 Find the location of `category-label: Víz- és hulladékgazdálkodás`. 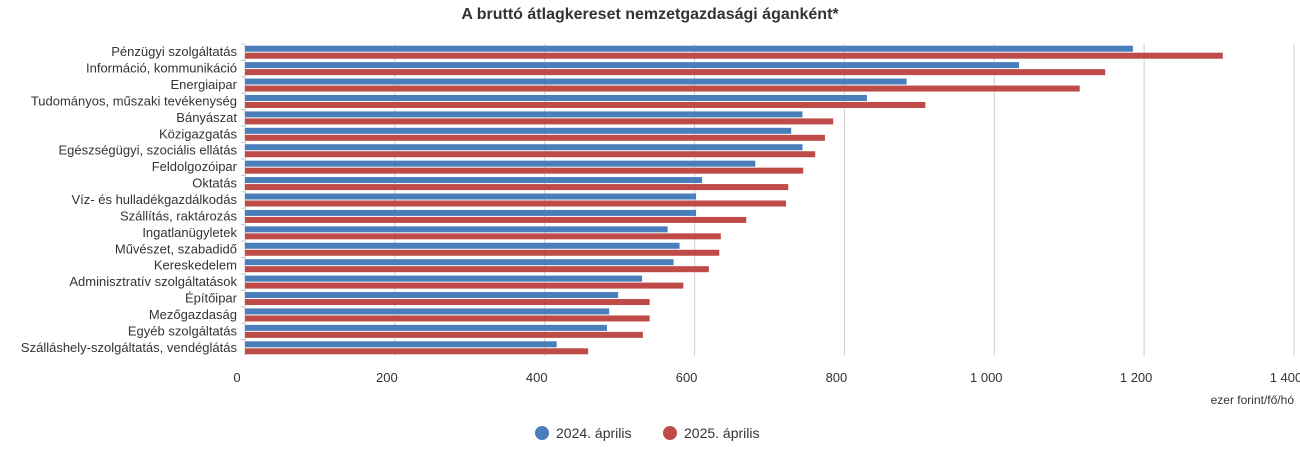

category-label: Víz- és hulladékgazdálkodás is located at coordinates (155, 199).